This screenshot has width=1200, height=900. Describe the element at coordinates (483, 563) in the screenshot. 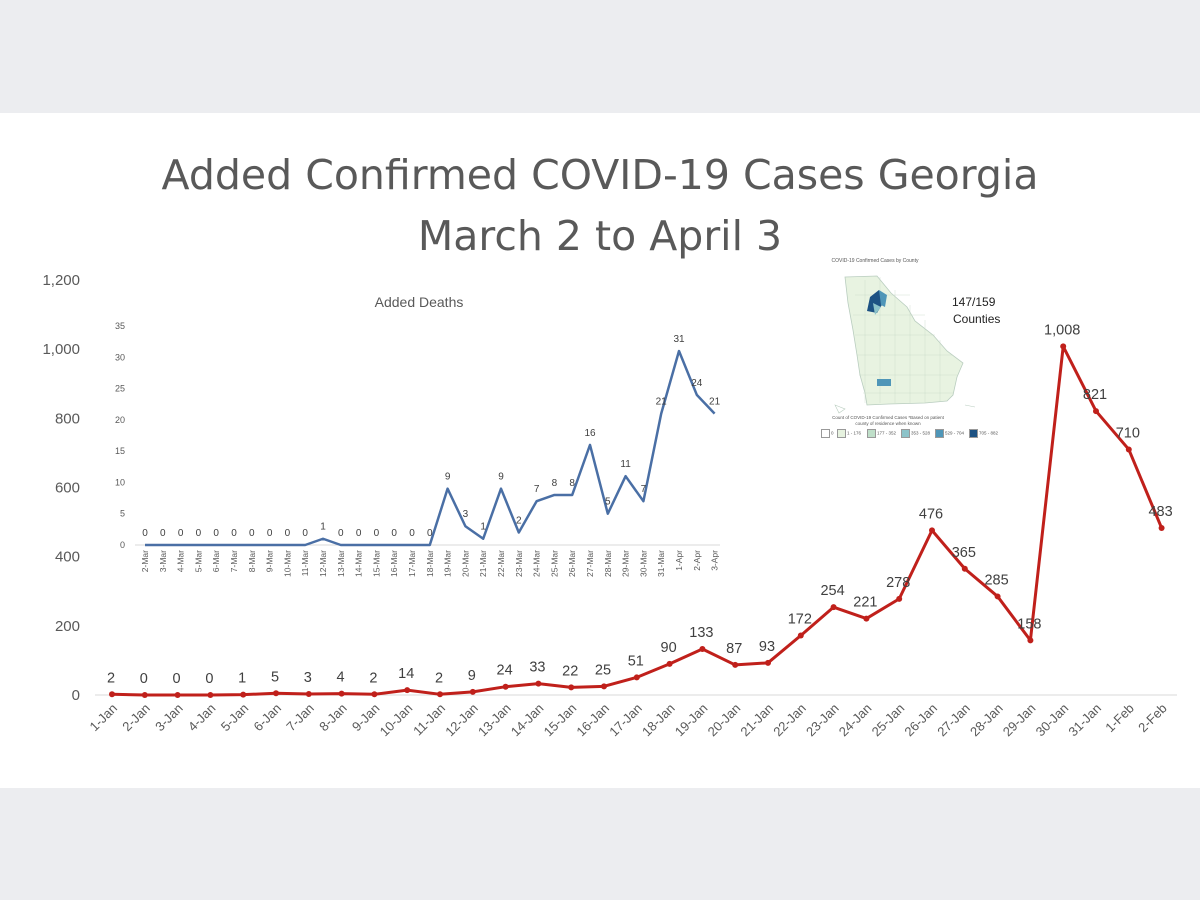

I see `inset-x-tick-label: 21-Mar` at that location.